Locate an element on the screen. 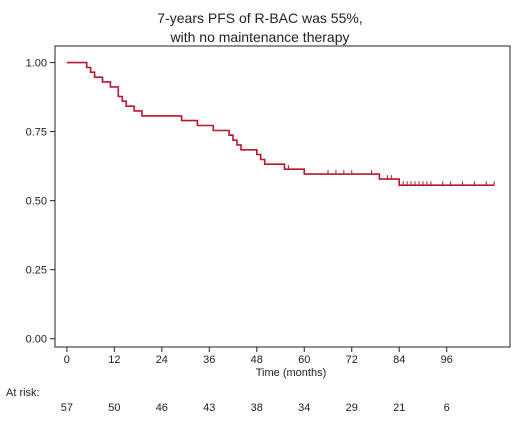 Image resolution: width=520 pixels, height=424 pixels. x-tick-label: 60 is located at coordinates (304, 360).